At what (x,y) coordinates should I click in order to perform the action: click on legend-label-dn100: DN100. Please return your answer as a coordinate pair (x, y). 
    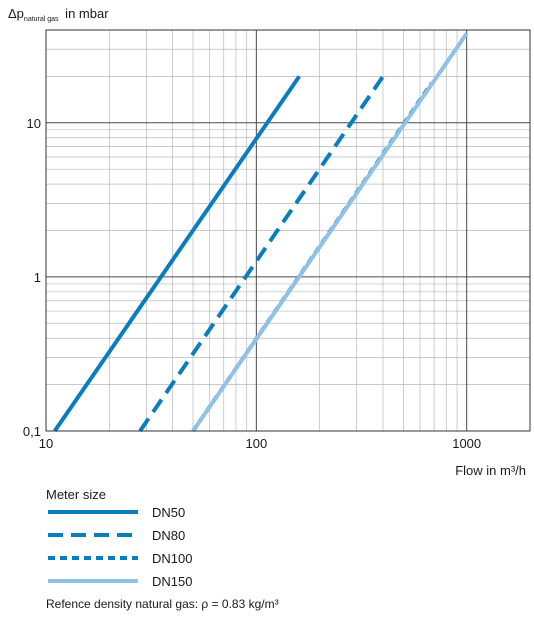
    Looking at the image, I should click on (172, 558).